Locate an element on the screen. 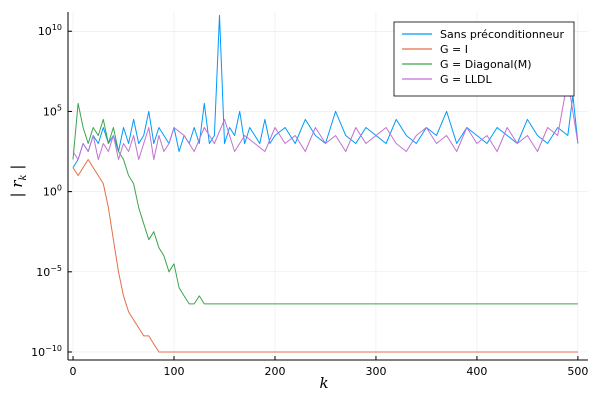  x-tick-label-5: 500 is located at coordinates (577, 371).